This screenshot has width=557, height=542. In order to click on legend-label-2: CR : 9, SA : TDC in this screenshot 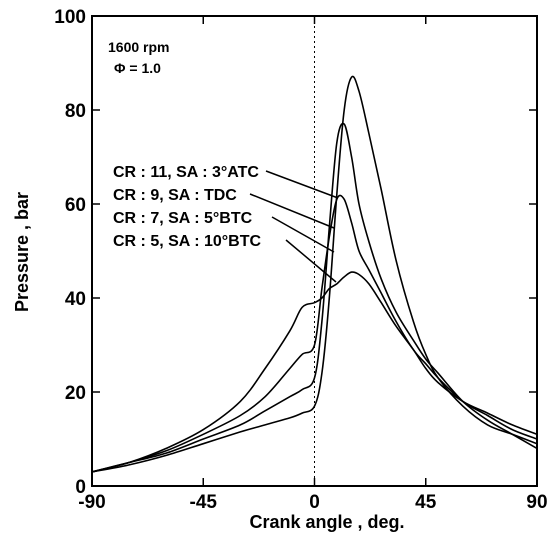, I will do `click(175, 195)`.